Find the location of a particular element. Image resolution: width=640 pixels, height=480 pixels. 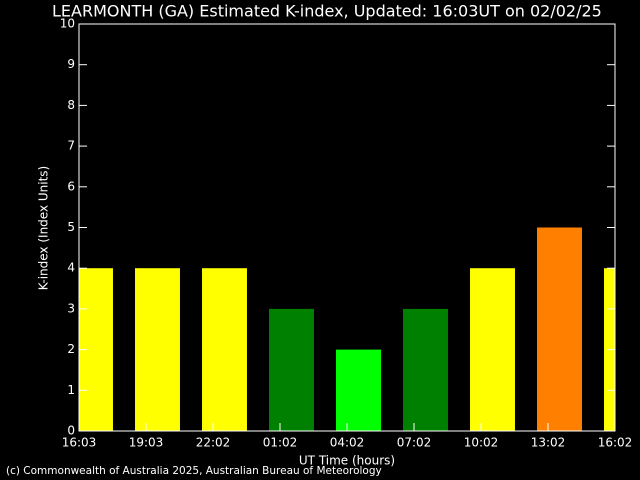

y-tick-label: 0 is located at coordinates (71, 431).